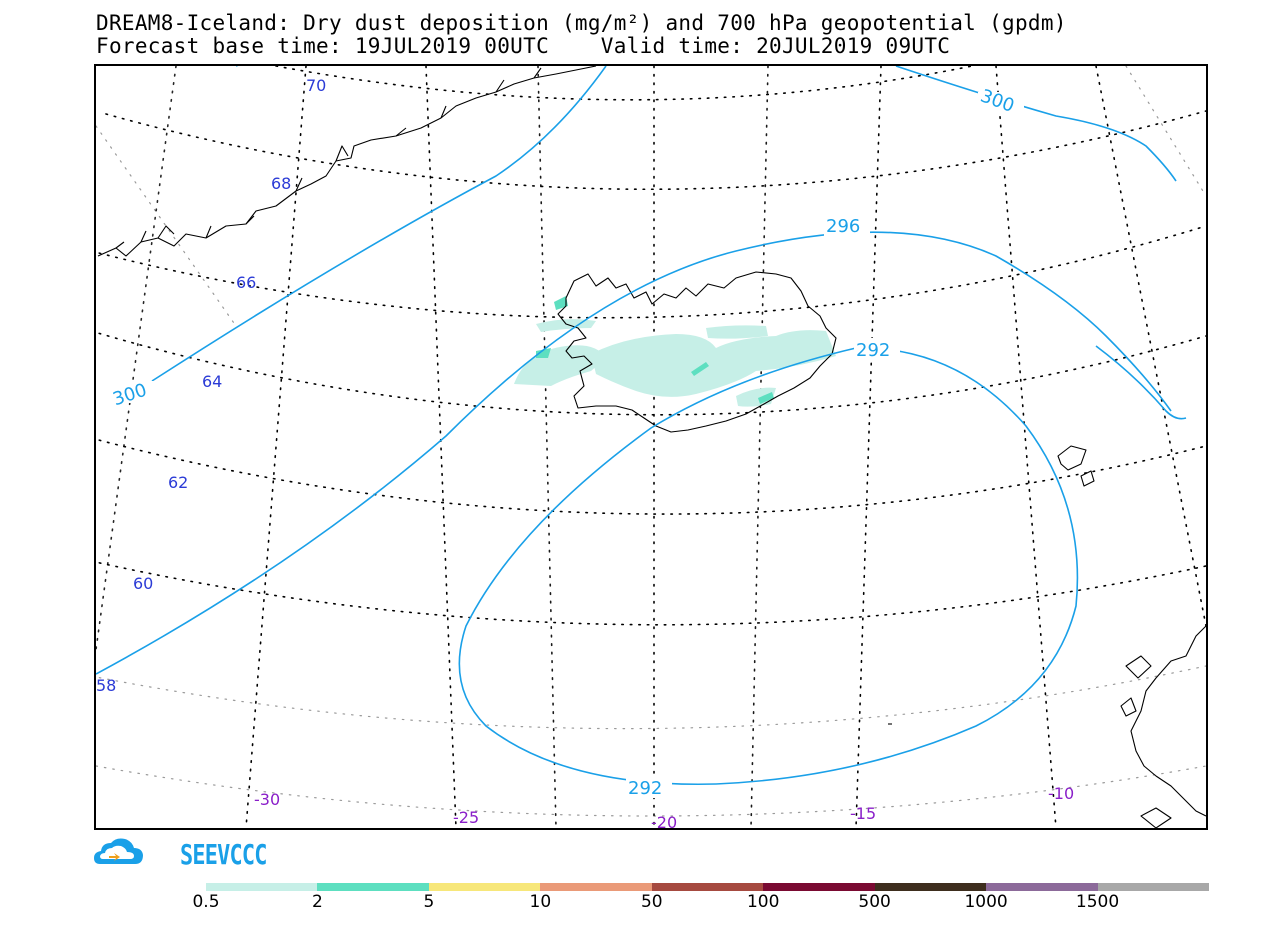  Describe the element at coordinates (466, 817) in the screenshot. I see `longitude-label-minus25: -25` at that location.